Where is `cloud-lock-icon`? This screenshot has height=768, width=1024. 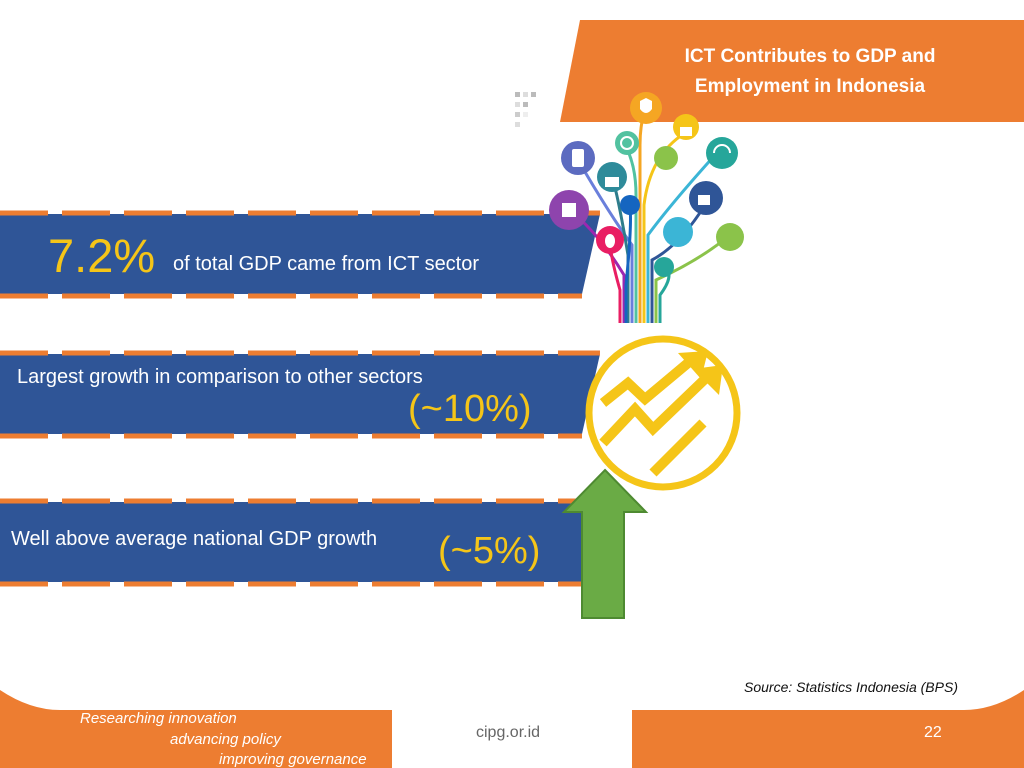 cloud-lock-icon is located at coordinates (678, 232).